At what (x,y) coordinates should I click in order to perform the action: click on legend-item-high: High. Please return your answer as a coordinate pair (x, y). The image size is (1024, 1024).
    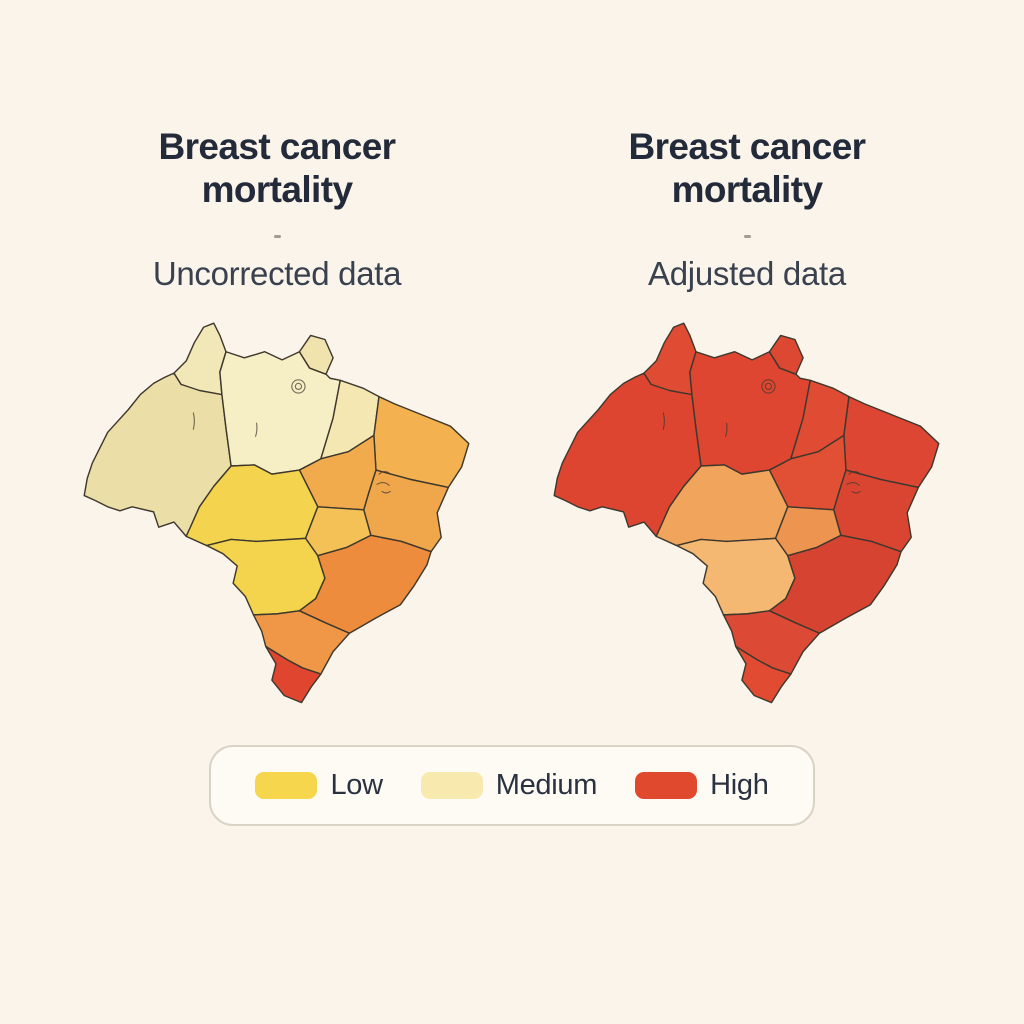
    Looking at the image, I should click on (702, 785).